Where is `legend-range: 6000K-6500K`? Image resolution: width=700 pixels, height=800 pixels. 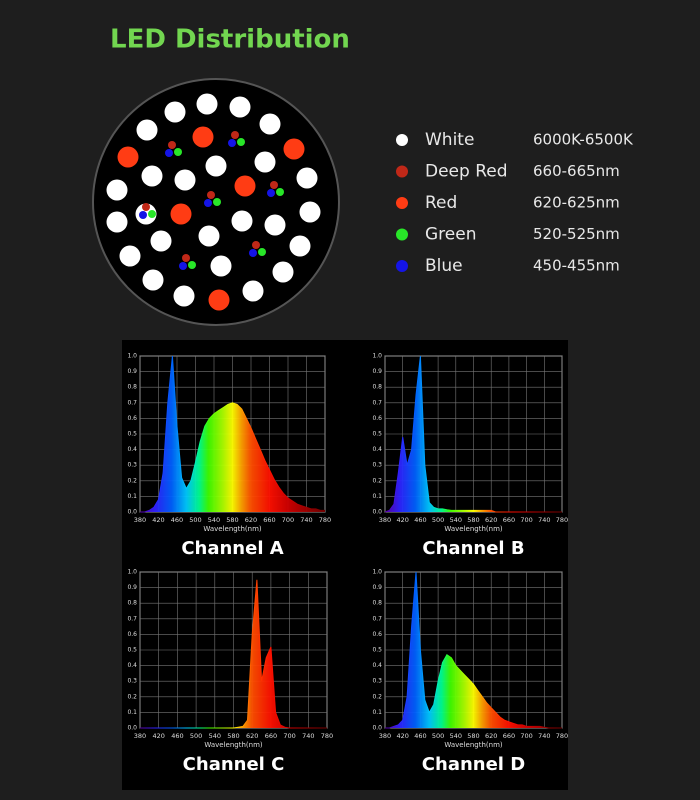
legend-range: 6000K-6500K is located at coordinates (583, 140).